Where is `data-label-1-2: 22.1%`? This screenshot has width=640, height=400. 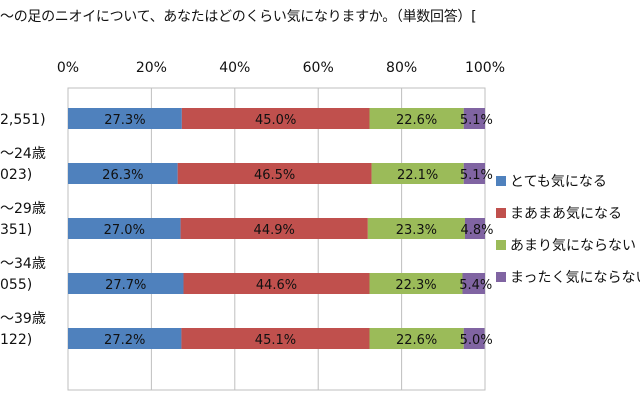 data-label-1-2: 22.1% is located at coordinates (417, 175).